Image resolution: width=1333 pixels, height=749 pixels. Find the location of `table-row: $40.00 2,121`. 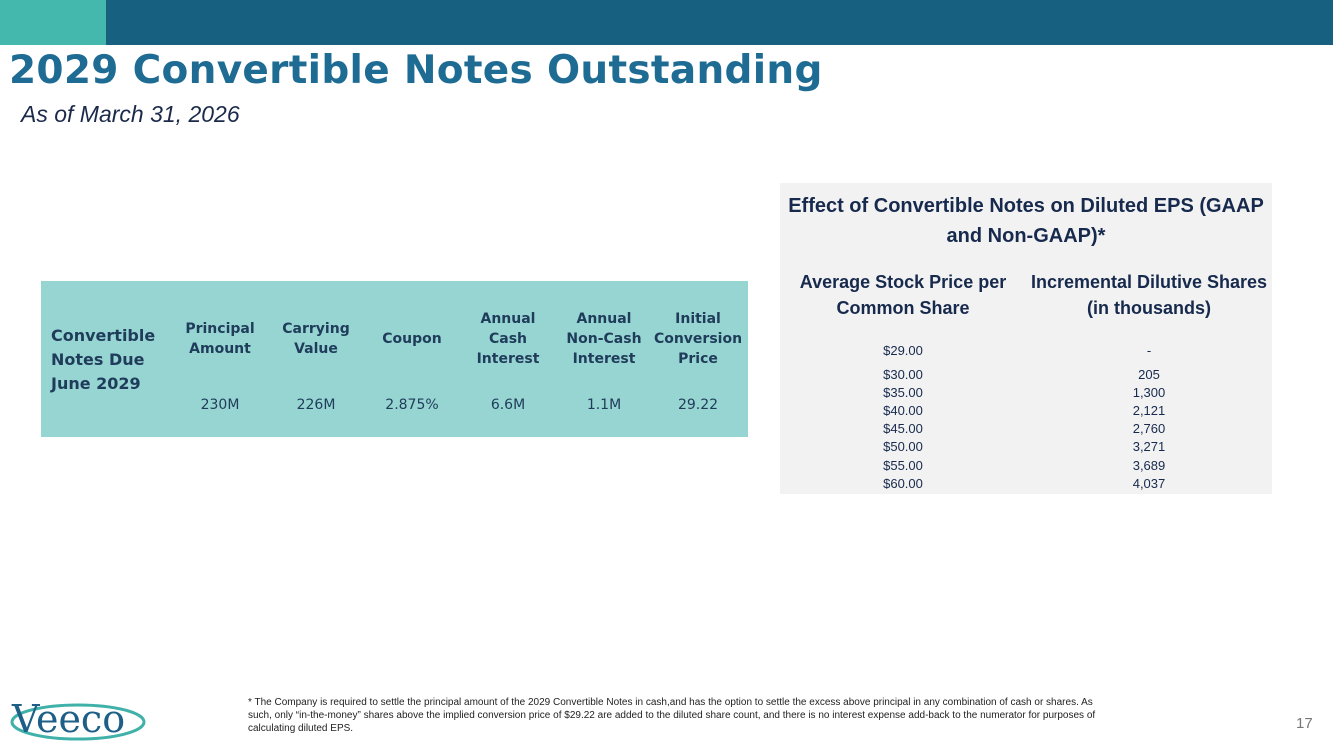

table-row: $40.00 2,121 is located at coordinates (1026, 412).